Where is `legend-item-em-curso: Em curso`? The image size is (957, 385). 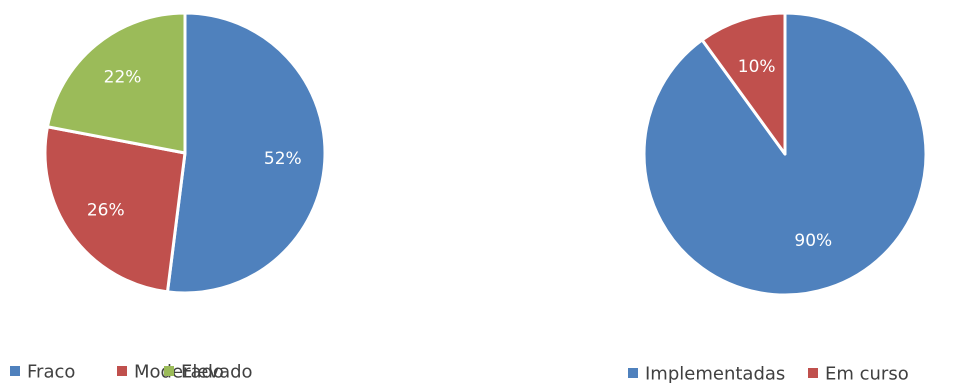 legend-item-em-curso: Em curso is located at coordinates (858, 374).